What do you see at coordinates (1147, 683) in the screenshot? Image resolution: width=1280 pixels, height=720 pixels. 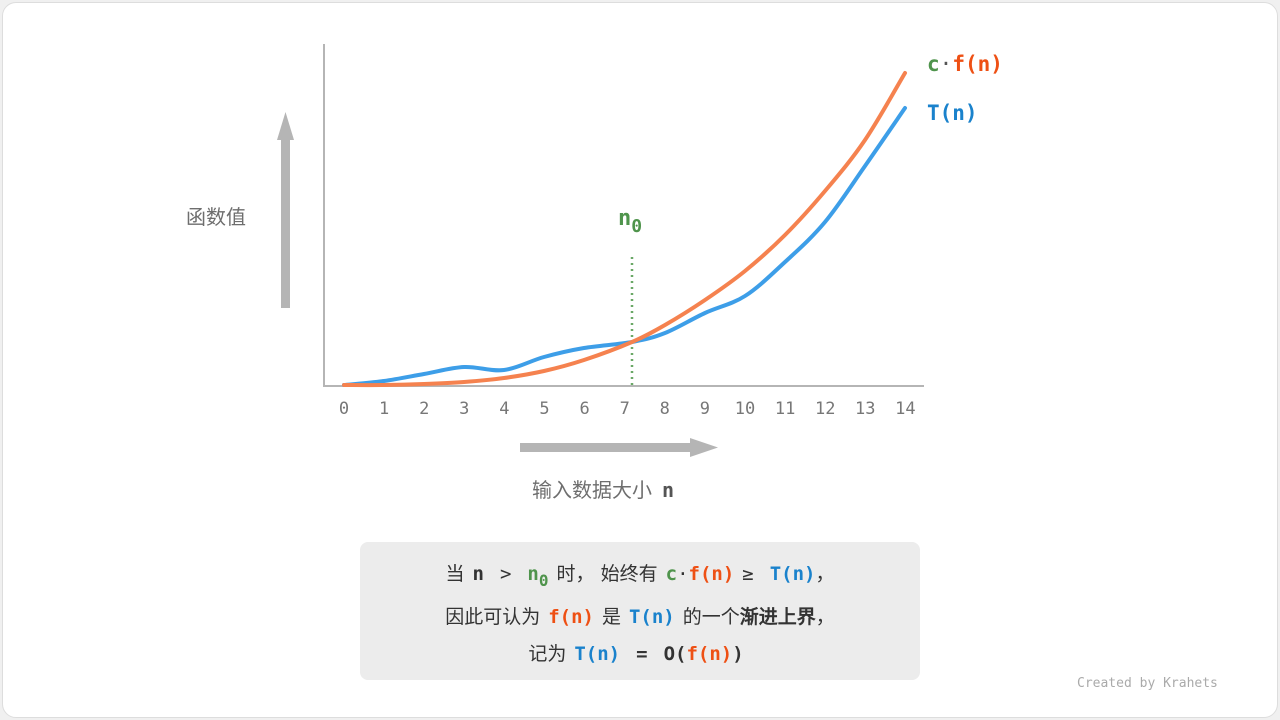 I see `credit: Created by Krahets` at bounding box center [1147, 683].